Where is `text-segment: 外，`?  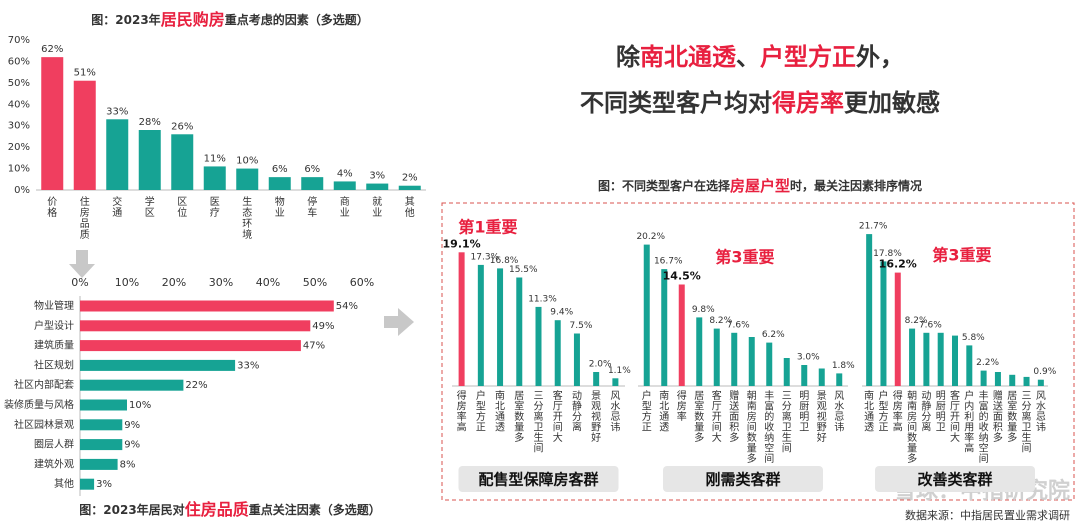 text-segment: 外， is located at coordinates (880, 57).